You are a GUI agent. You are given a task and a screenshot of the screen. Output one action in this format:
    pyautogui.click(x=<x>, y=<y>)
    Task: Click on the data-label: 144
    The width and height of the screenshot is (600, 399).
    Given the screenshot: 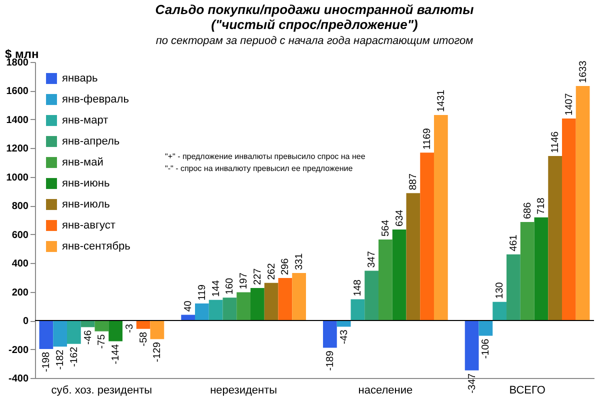 What is the action you would take?
    pyautogui.click(x=216, y=288)
    